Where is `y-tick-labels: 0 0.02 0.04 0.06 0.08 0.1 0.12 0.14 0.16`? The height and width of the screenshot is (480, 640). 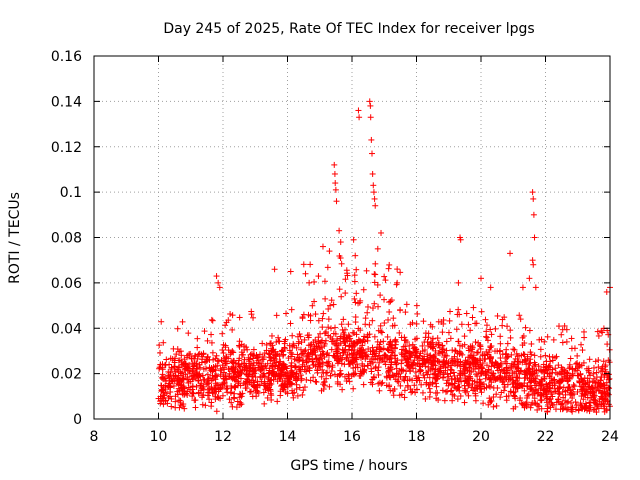
y-tick-labels: 0 0.02 0.04 0.06 0.08 0.1 0.12 0.14 0.16 is located at coordinates (66, 238).